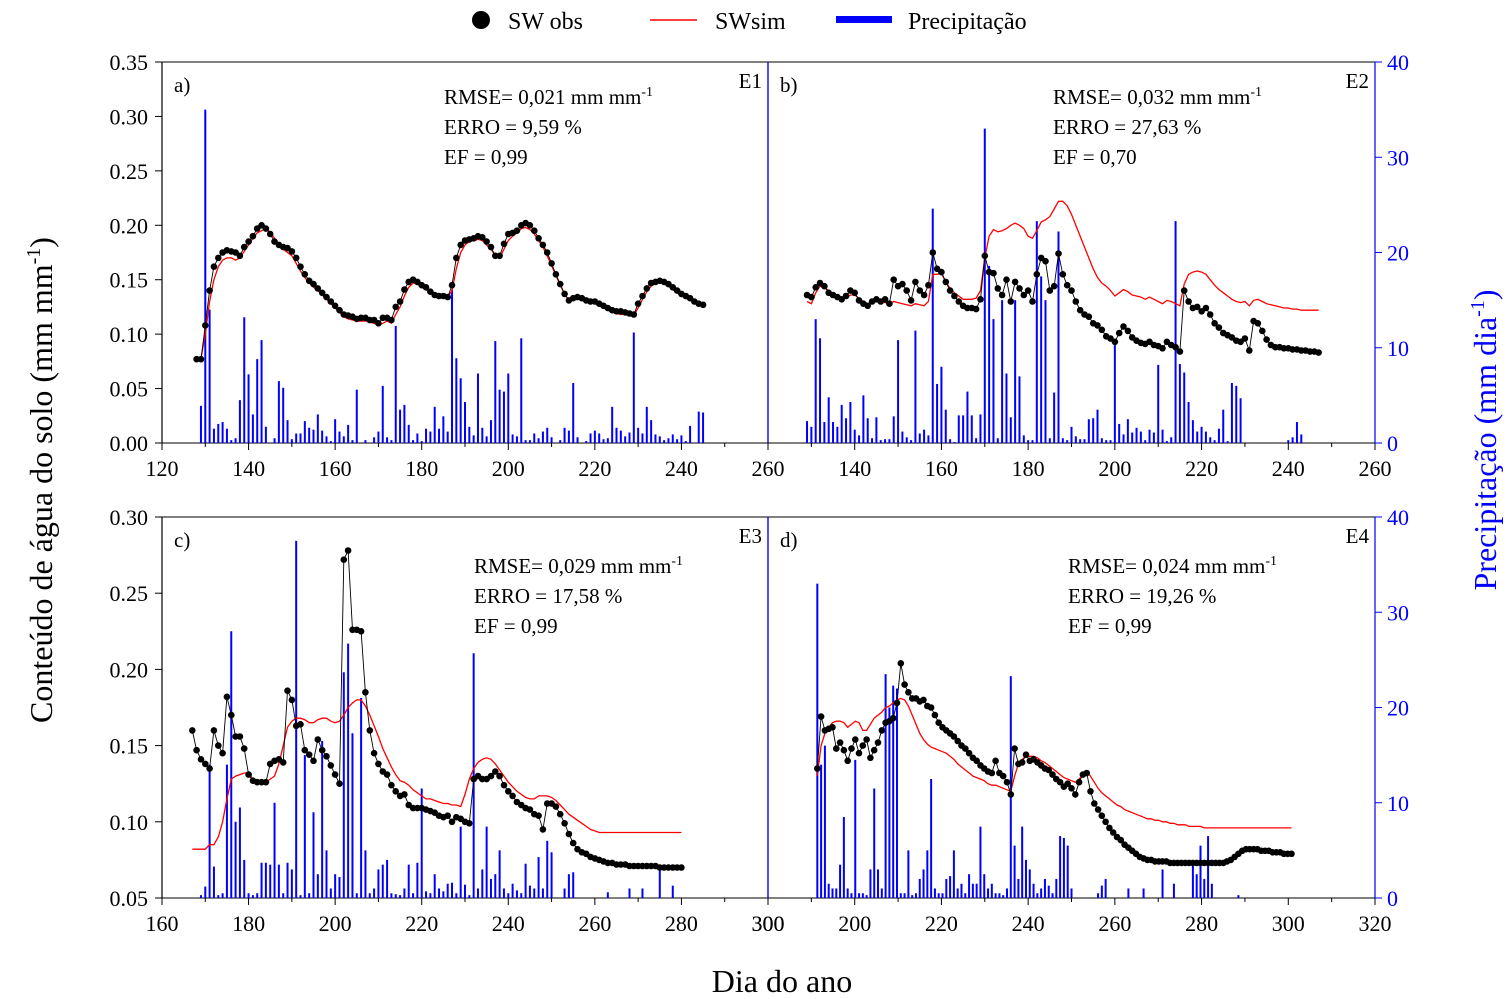  Describe the element at coordinates (548, 97) in the screenshot. I see `stat-rmse: RMSE= 0,021 mm mm-1` at that location.